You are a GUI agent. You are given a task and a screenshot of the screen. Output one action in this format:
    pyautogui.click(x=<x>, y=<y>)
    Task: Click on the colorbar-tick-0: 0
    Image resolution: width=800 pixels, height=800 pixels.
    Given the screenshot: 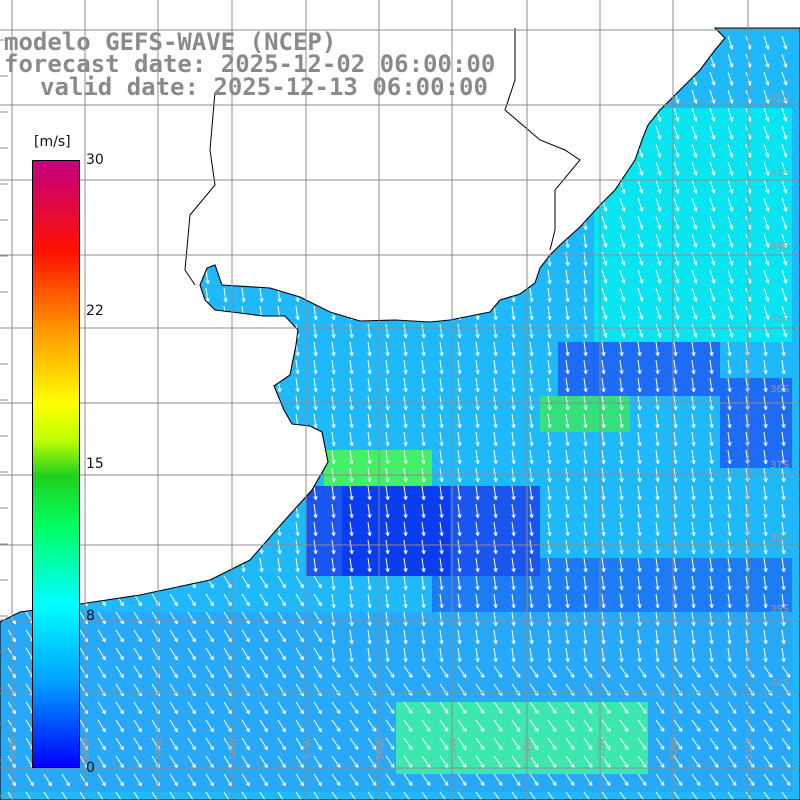 What is the action you would take?
    pyautogui.click(x=90, y=768)
    